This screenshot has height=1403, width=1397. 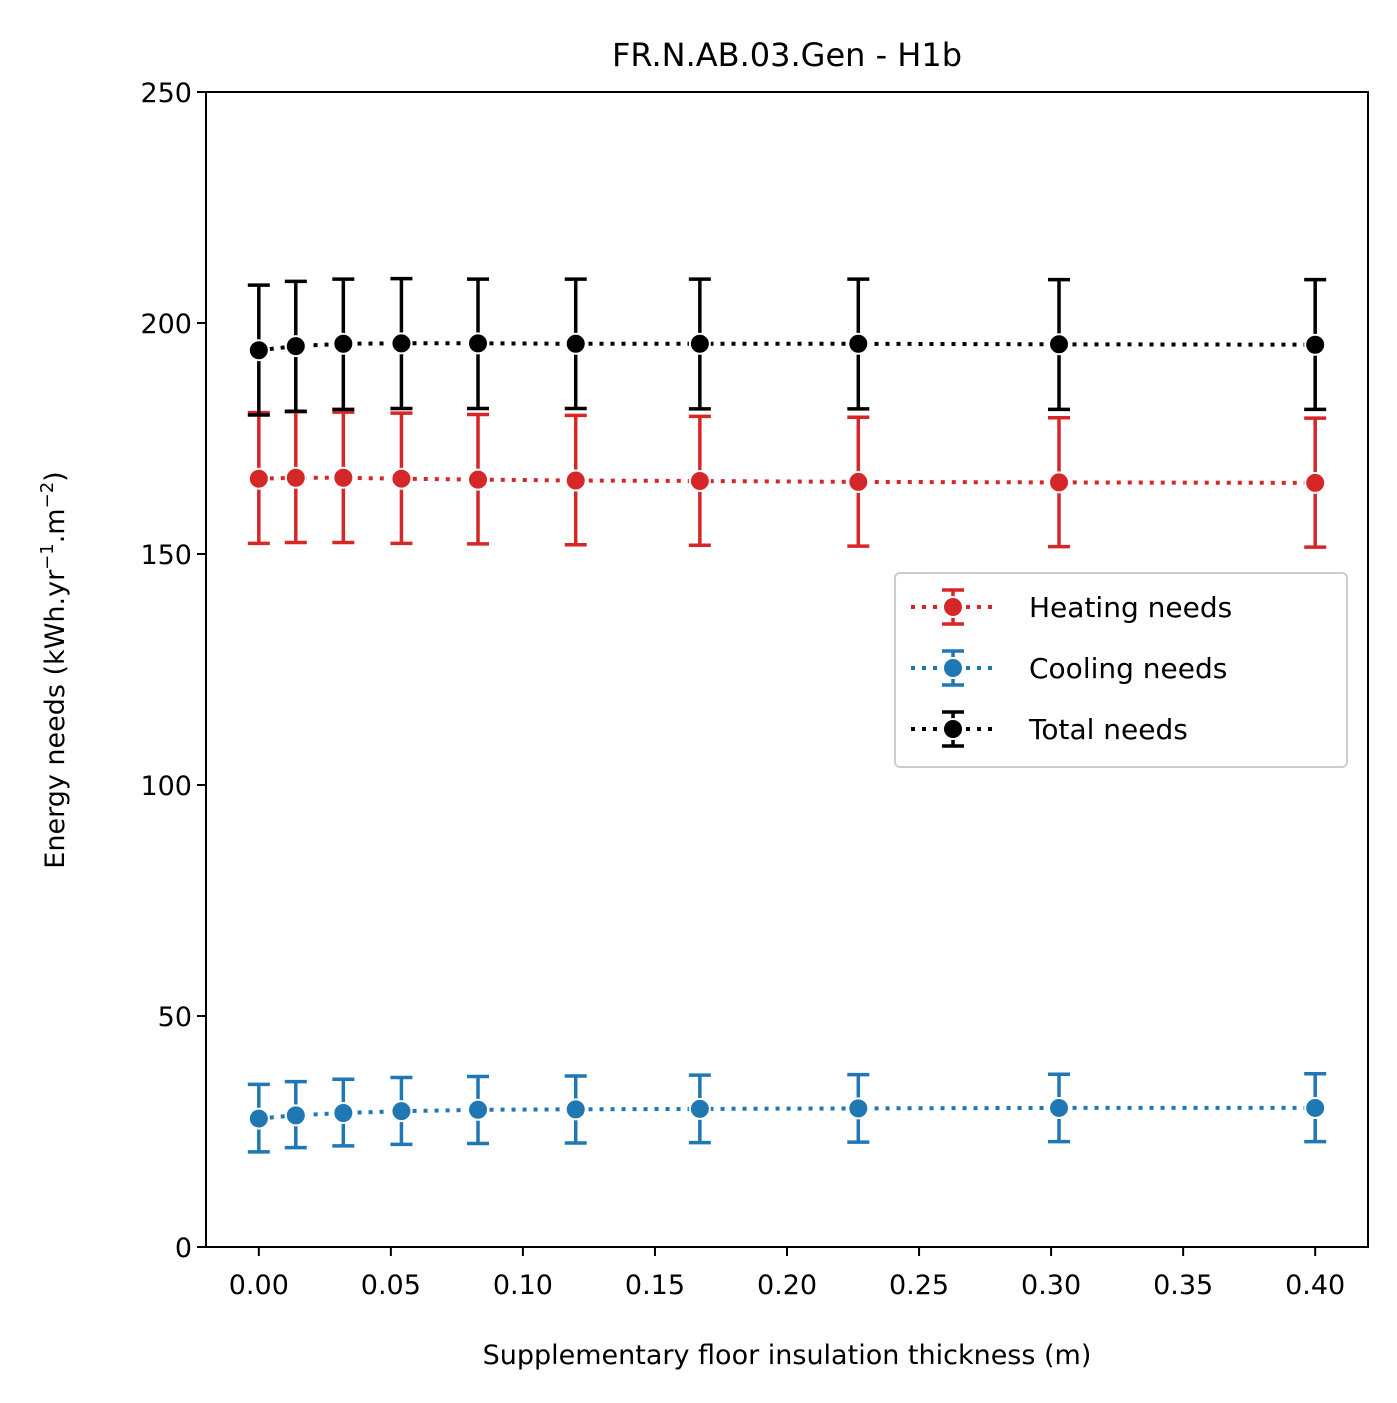 I want to click on x-tick-label: 0.20, so click(x=787, y=1285).